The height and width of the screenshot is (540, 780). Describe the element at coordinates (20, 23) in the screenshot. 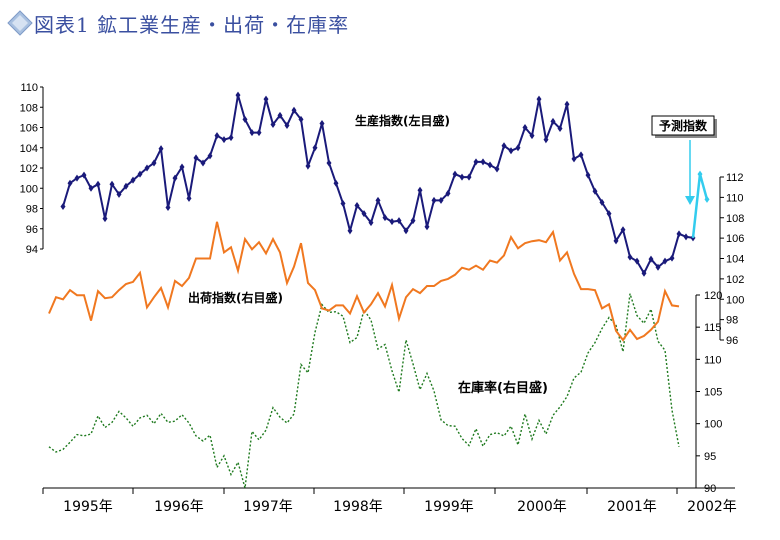

I see `diamond-icon` at that location.